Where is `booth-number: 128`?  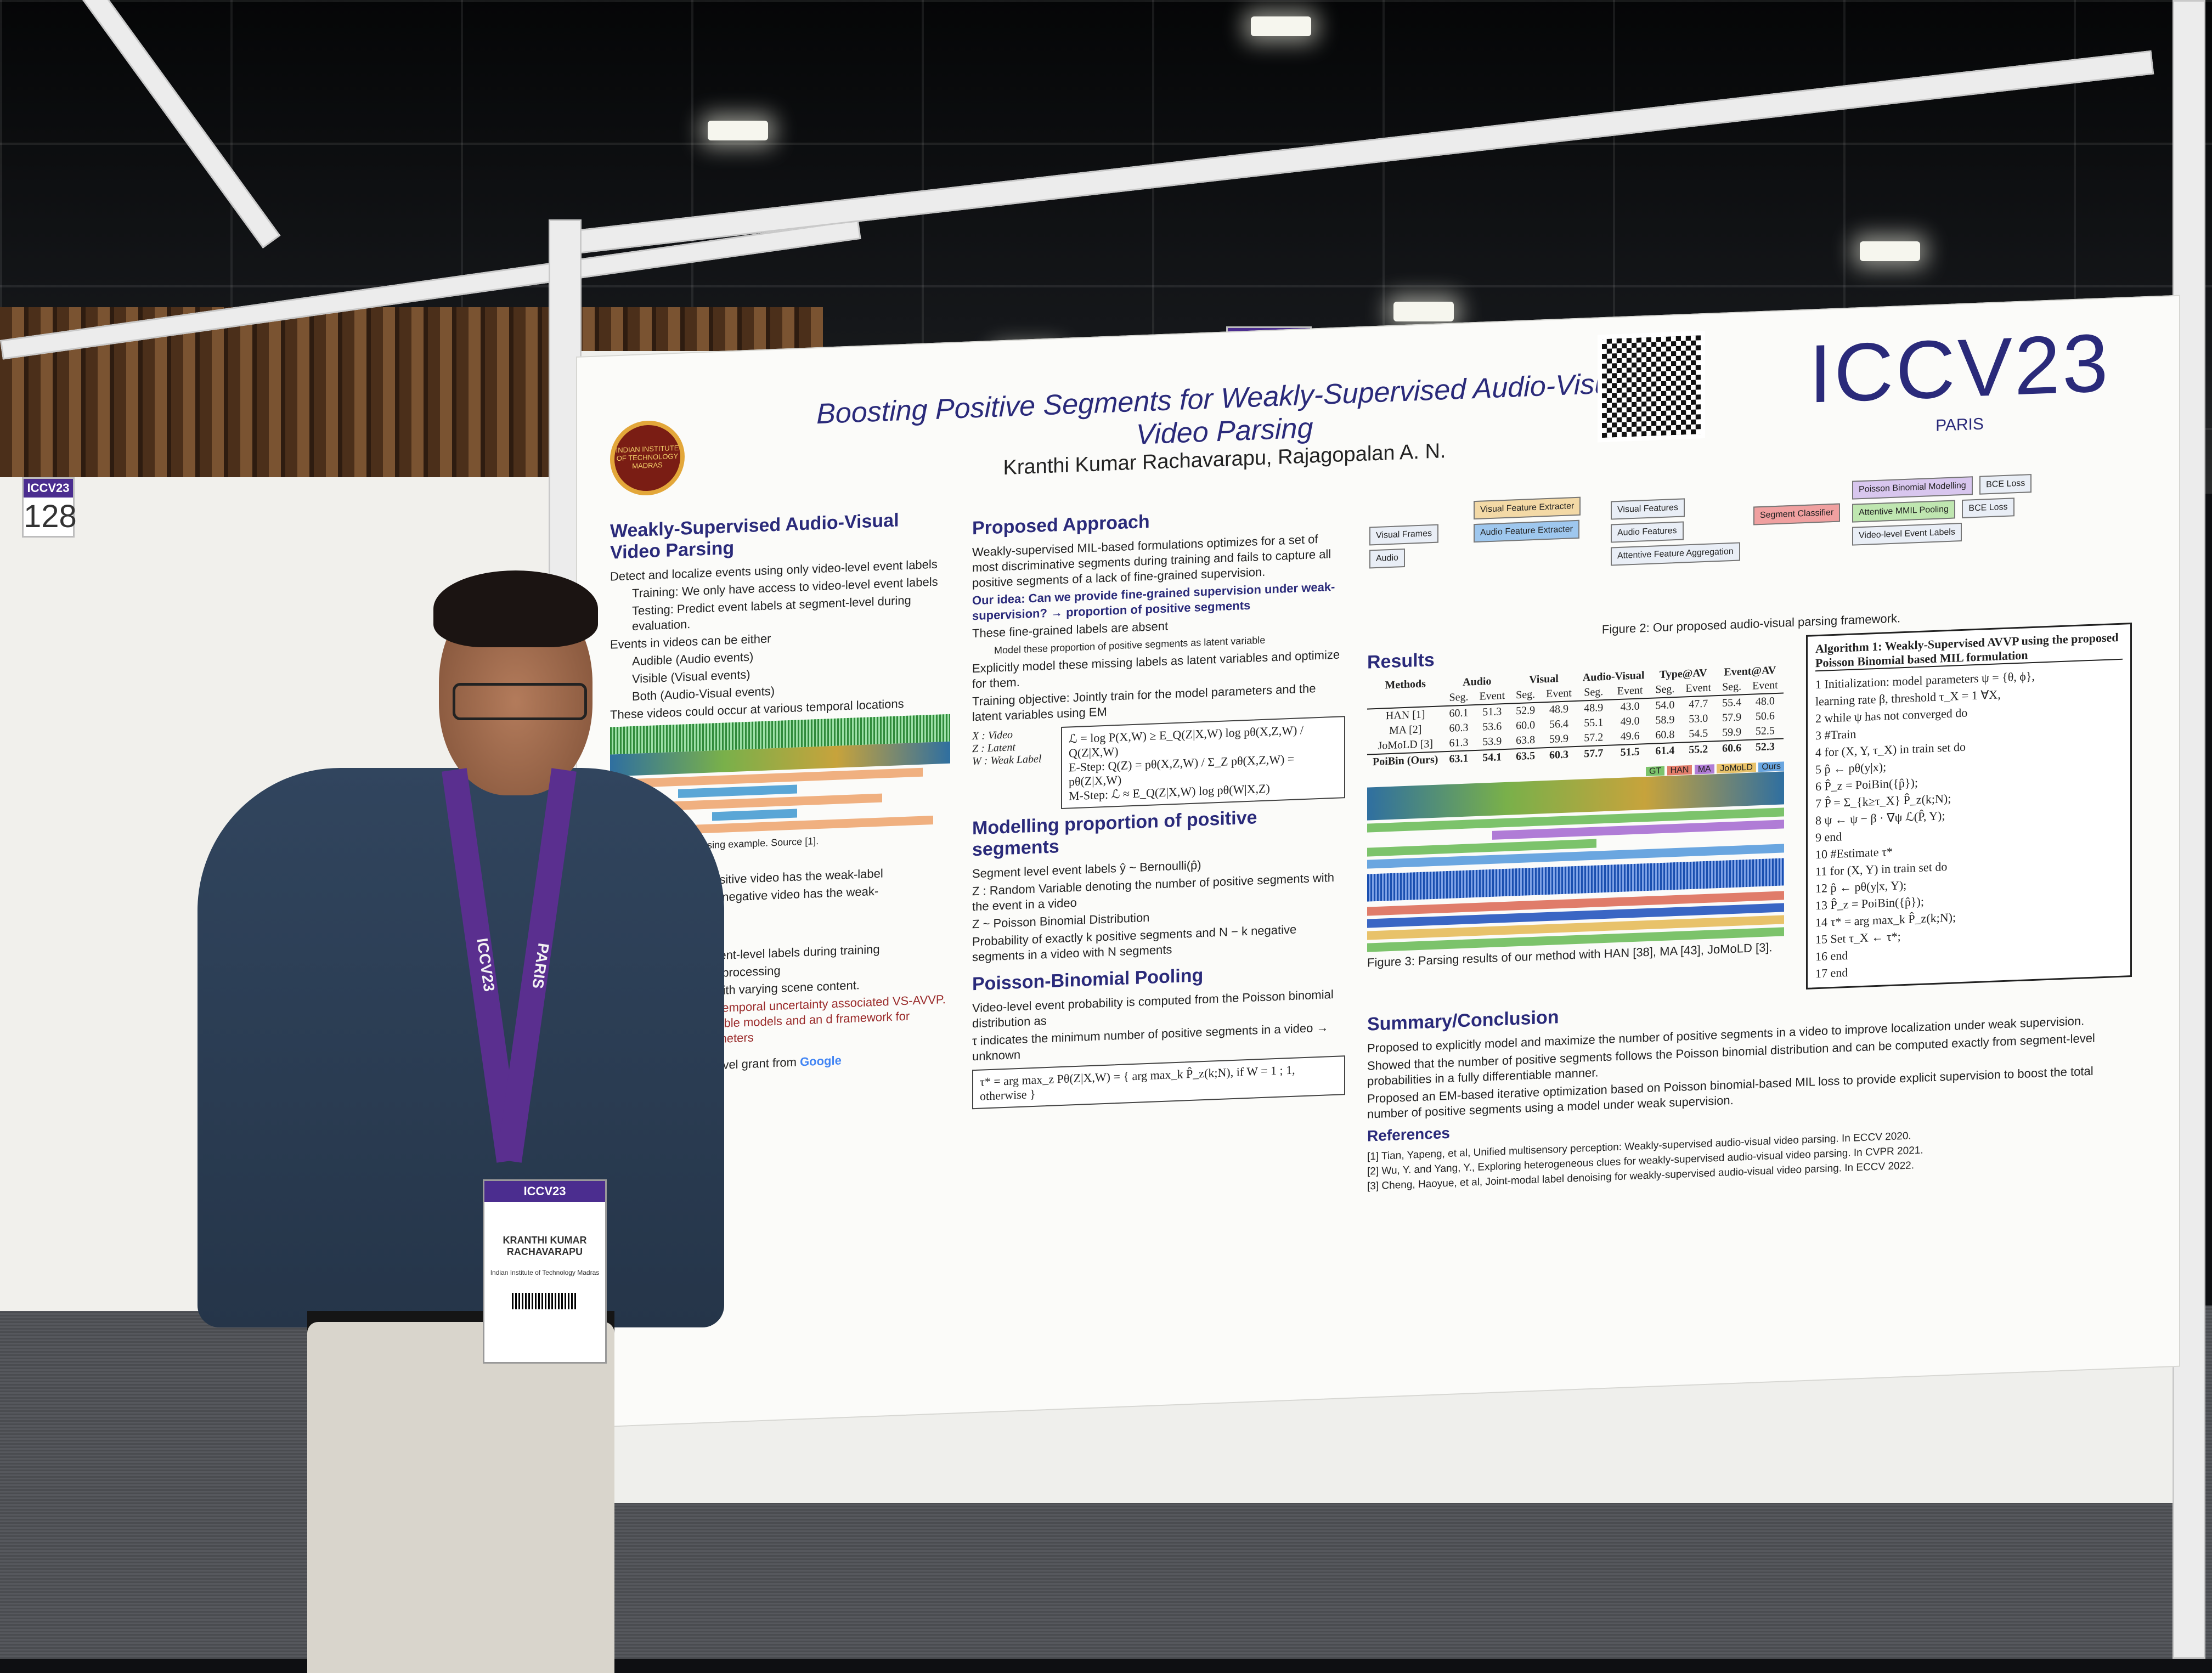 booth-number: 128 is located at coordinates (50, 516).